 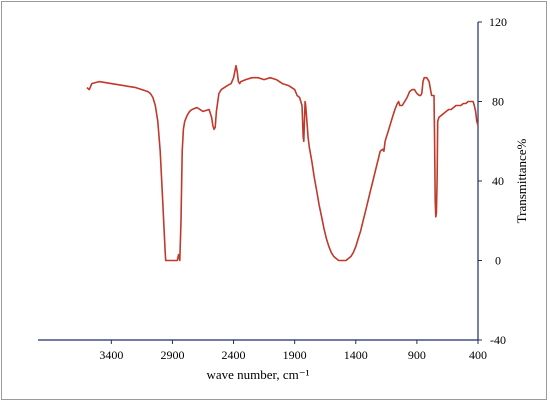 I want to click on y-tick-label: -40, so click(x=498, y=340).